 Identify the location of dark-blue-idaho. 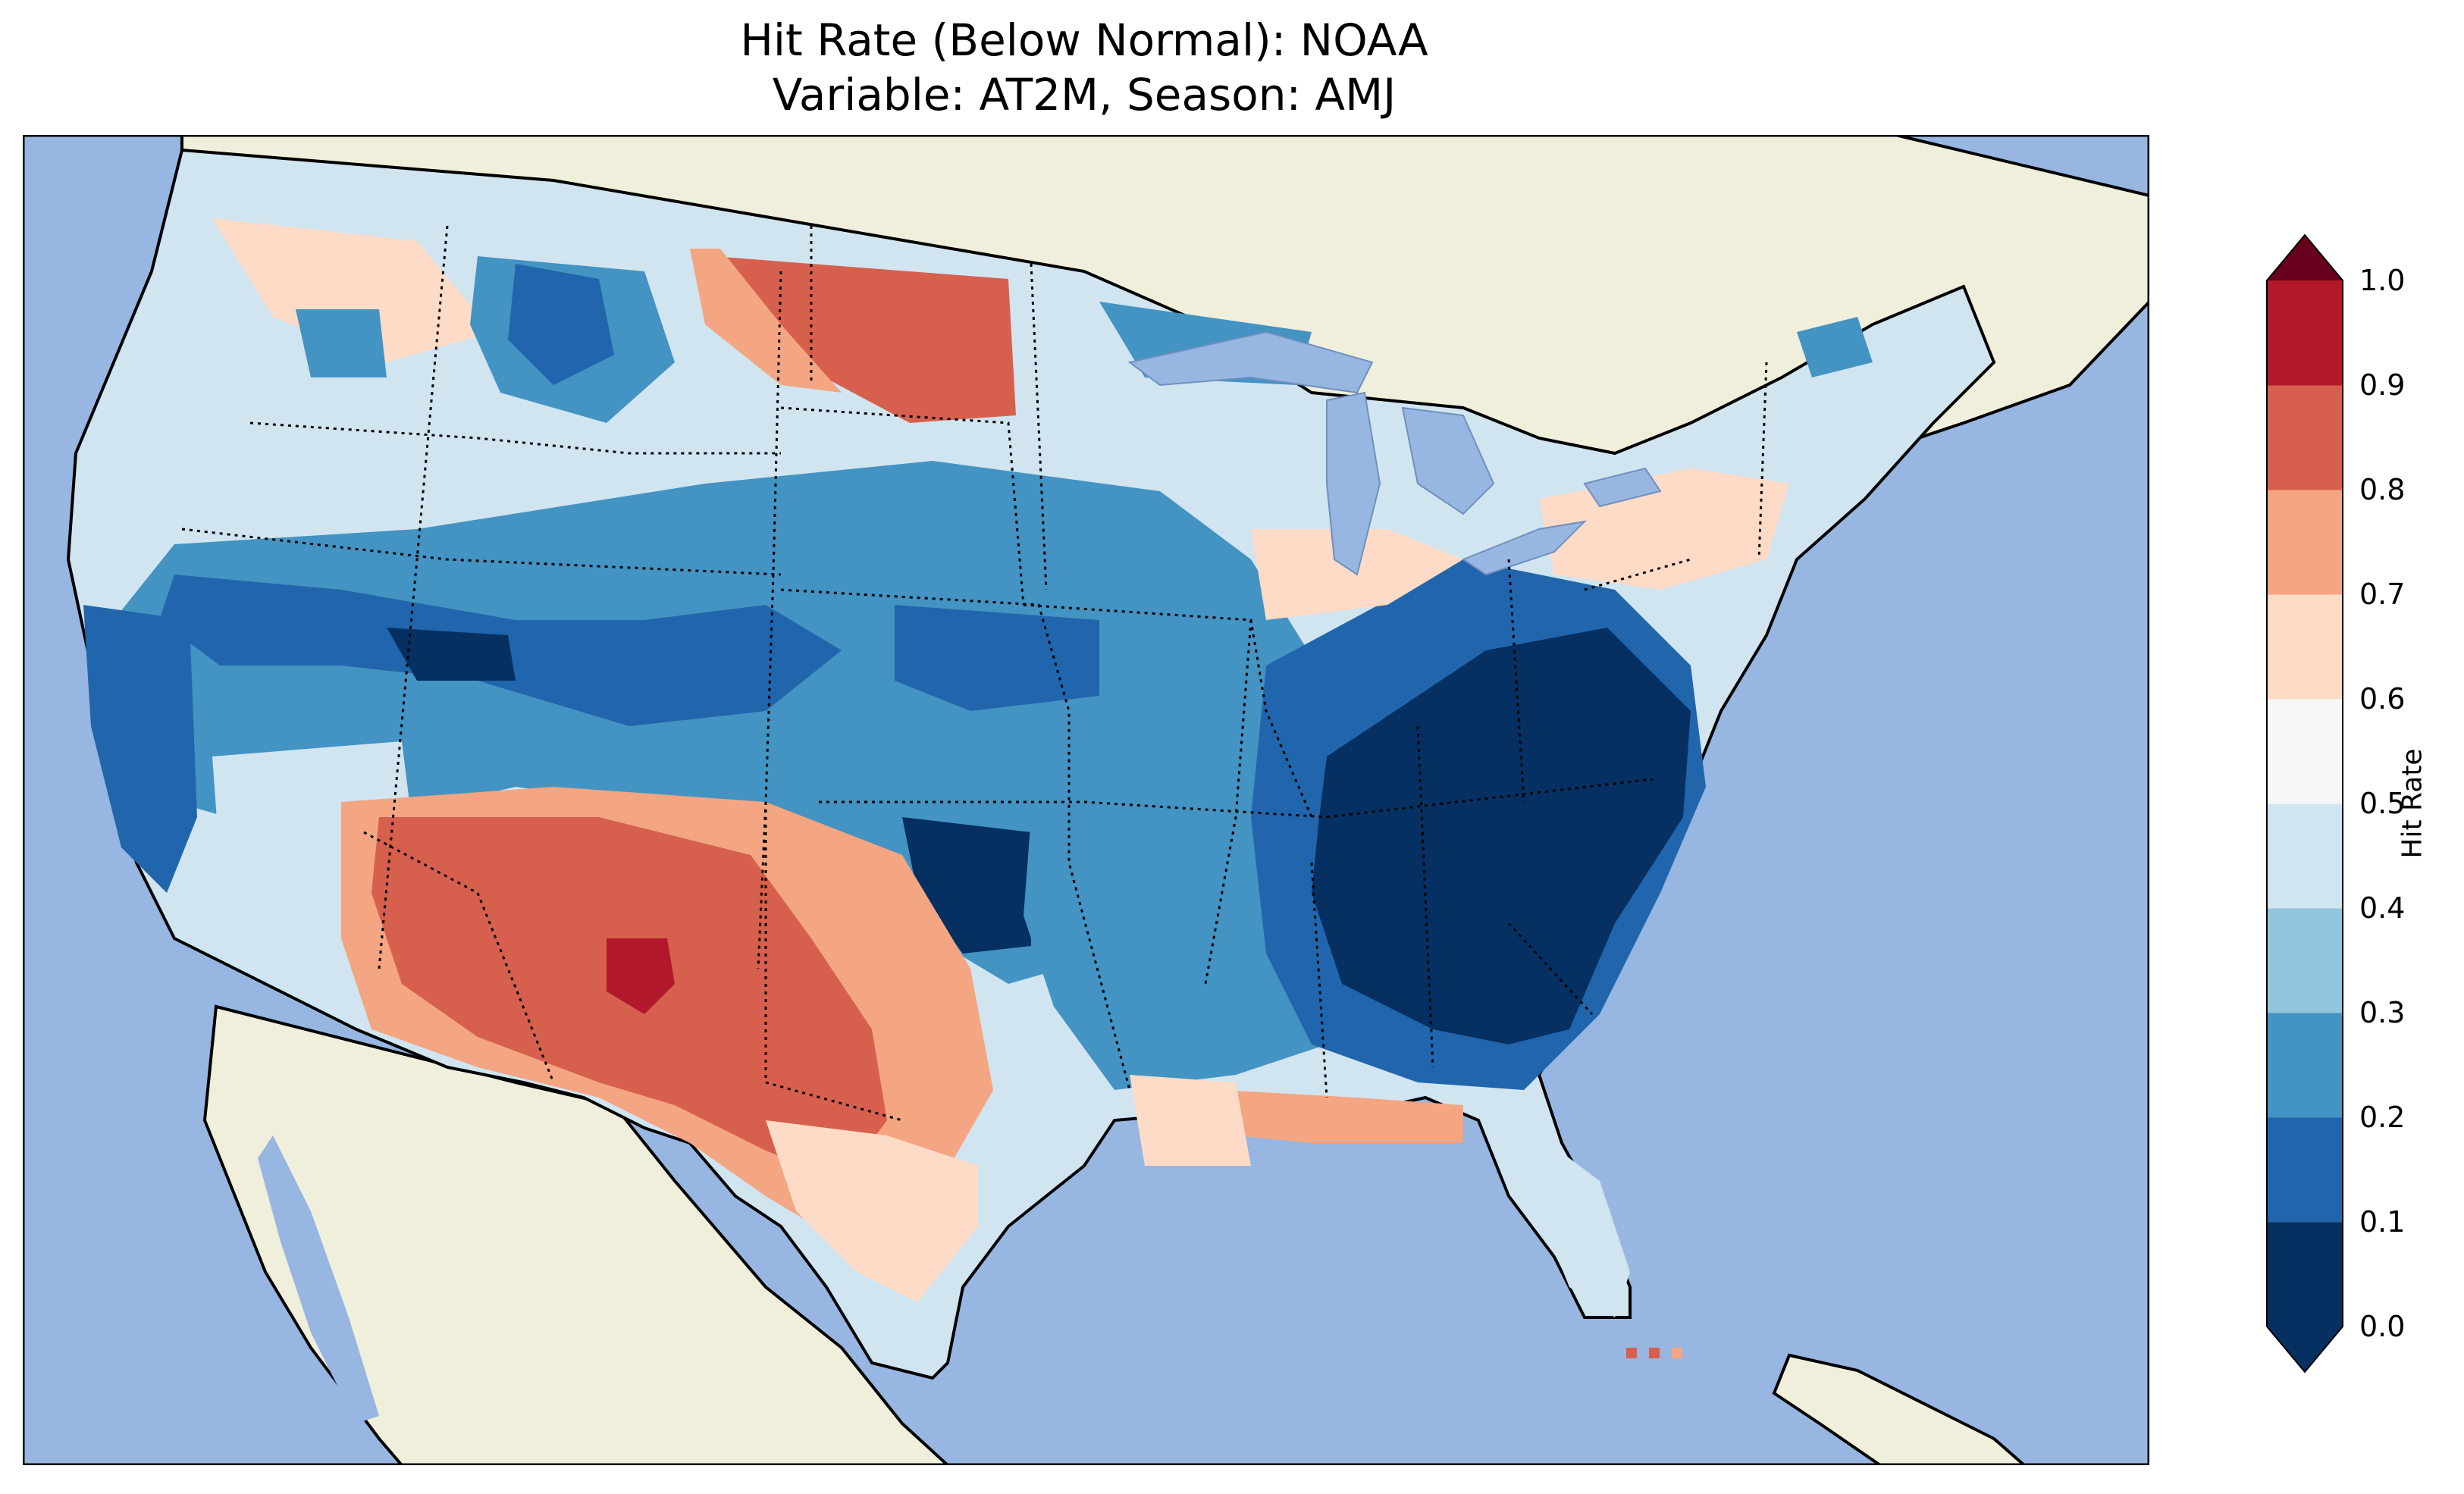
(561, 324).